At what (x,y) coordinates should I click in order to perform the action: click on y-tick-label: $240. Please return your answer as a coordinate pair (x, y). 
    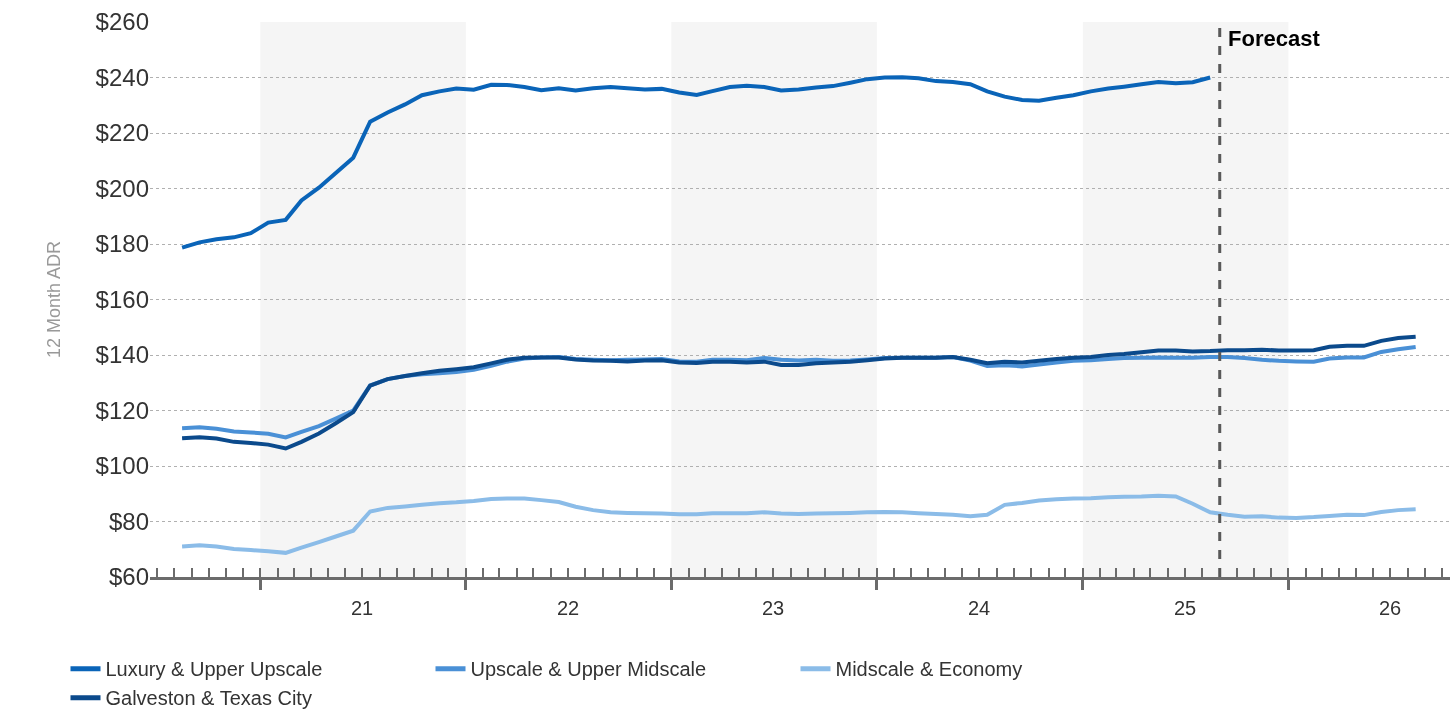
    Looking at the image, I should click on (122, 77).